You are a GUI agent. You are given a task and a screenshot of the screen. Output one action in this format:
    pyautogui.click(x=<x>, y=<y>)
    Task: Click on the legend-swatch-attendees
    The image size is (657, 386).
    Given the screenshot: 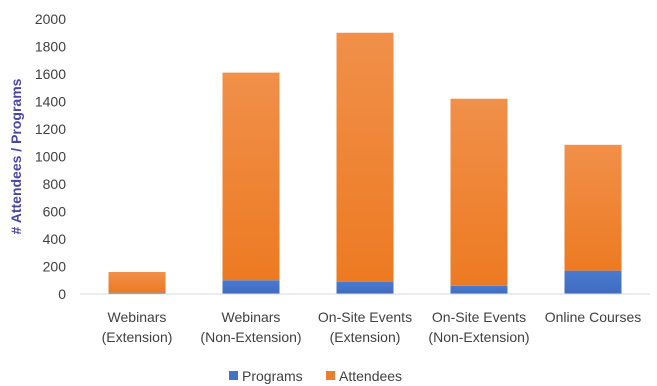 What is the action you would take?
    pyautogui.click(x=330, y=375)
    